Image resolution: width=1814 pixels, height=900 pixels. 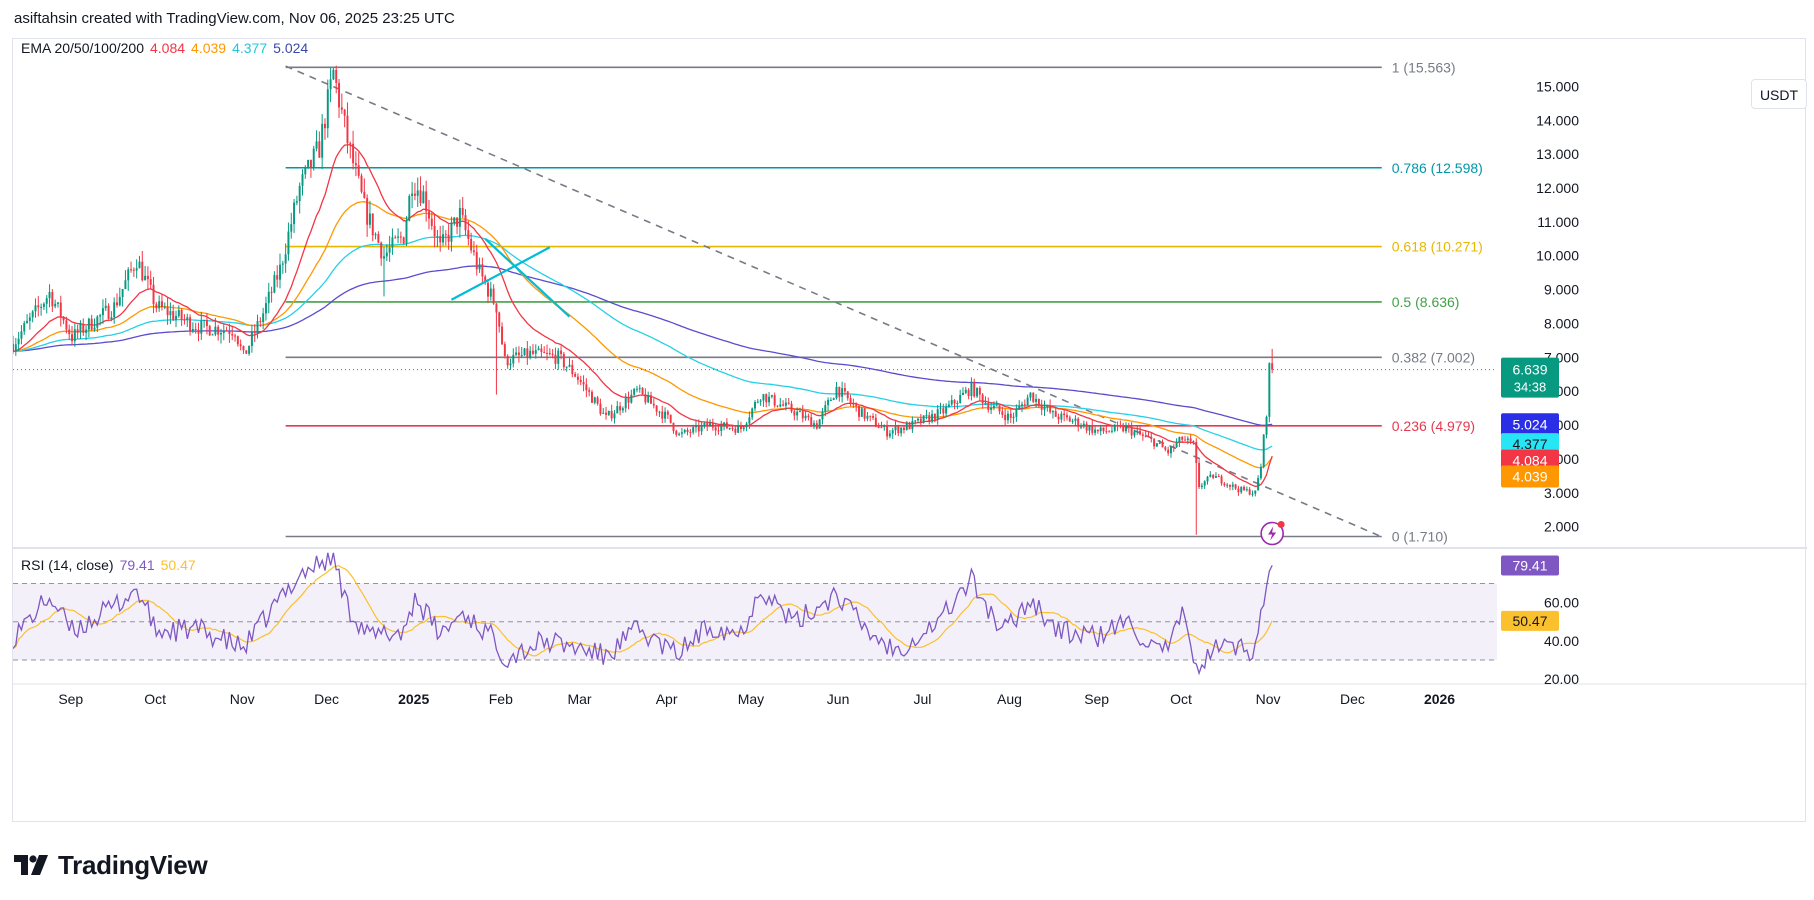 What do you see at coordinates (1437, 247) in the screenshot?
I see `fib-label-0.618: 0.618 (10.271)` at bounding box center [1437, 247].